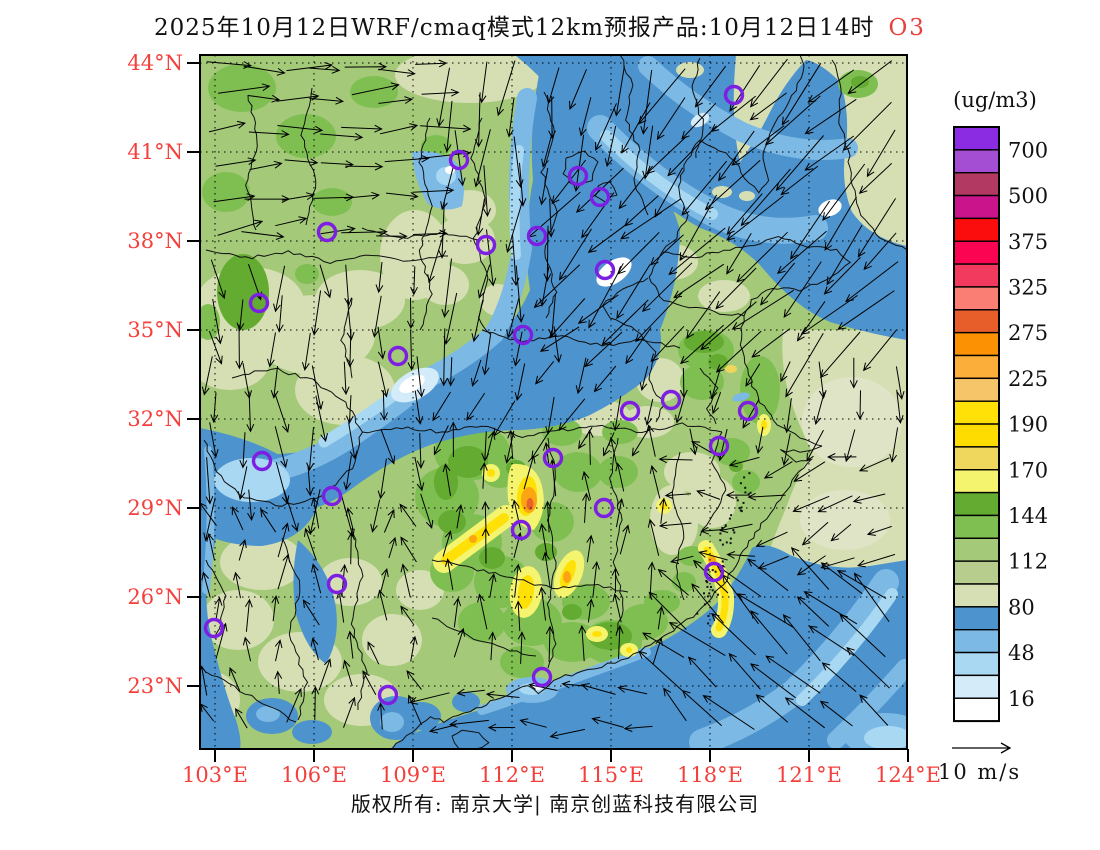 The image size is (1100, 850). Describe the element at coordinates (1000, 424) in the screenshot. I see `colorbar: 700 500 375 325 275 225 190 170 144 112 80 48 16` at that location.